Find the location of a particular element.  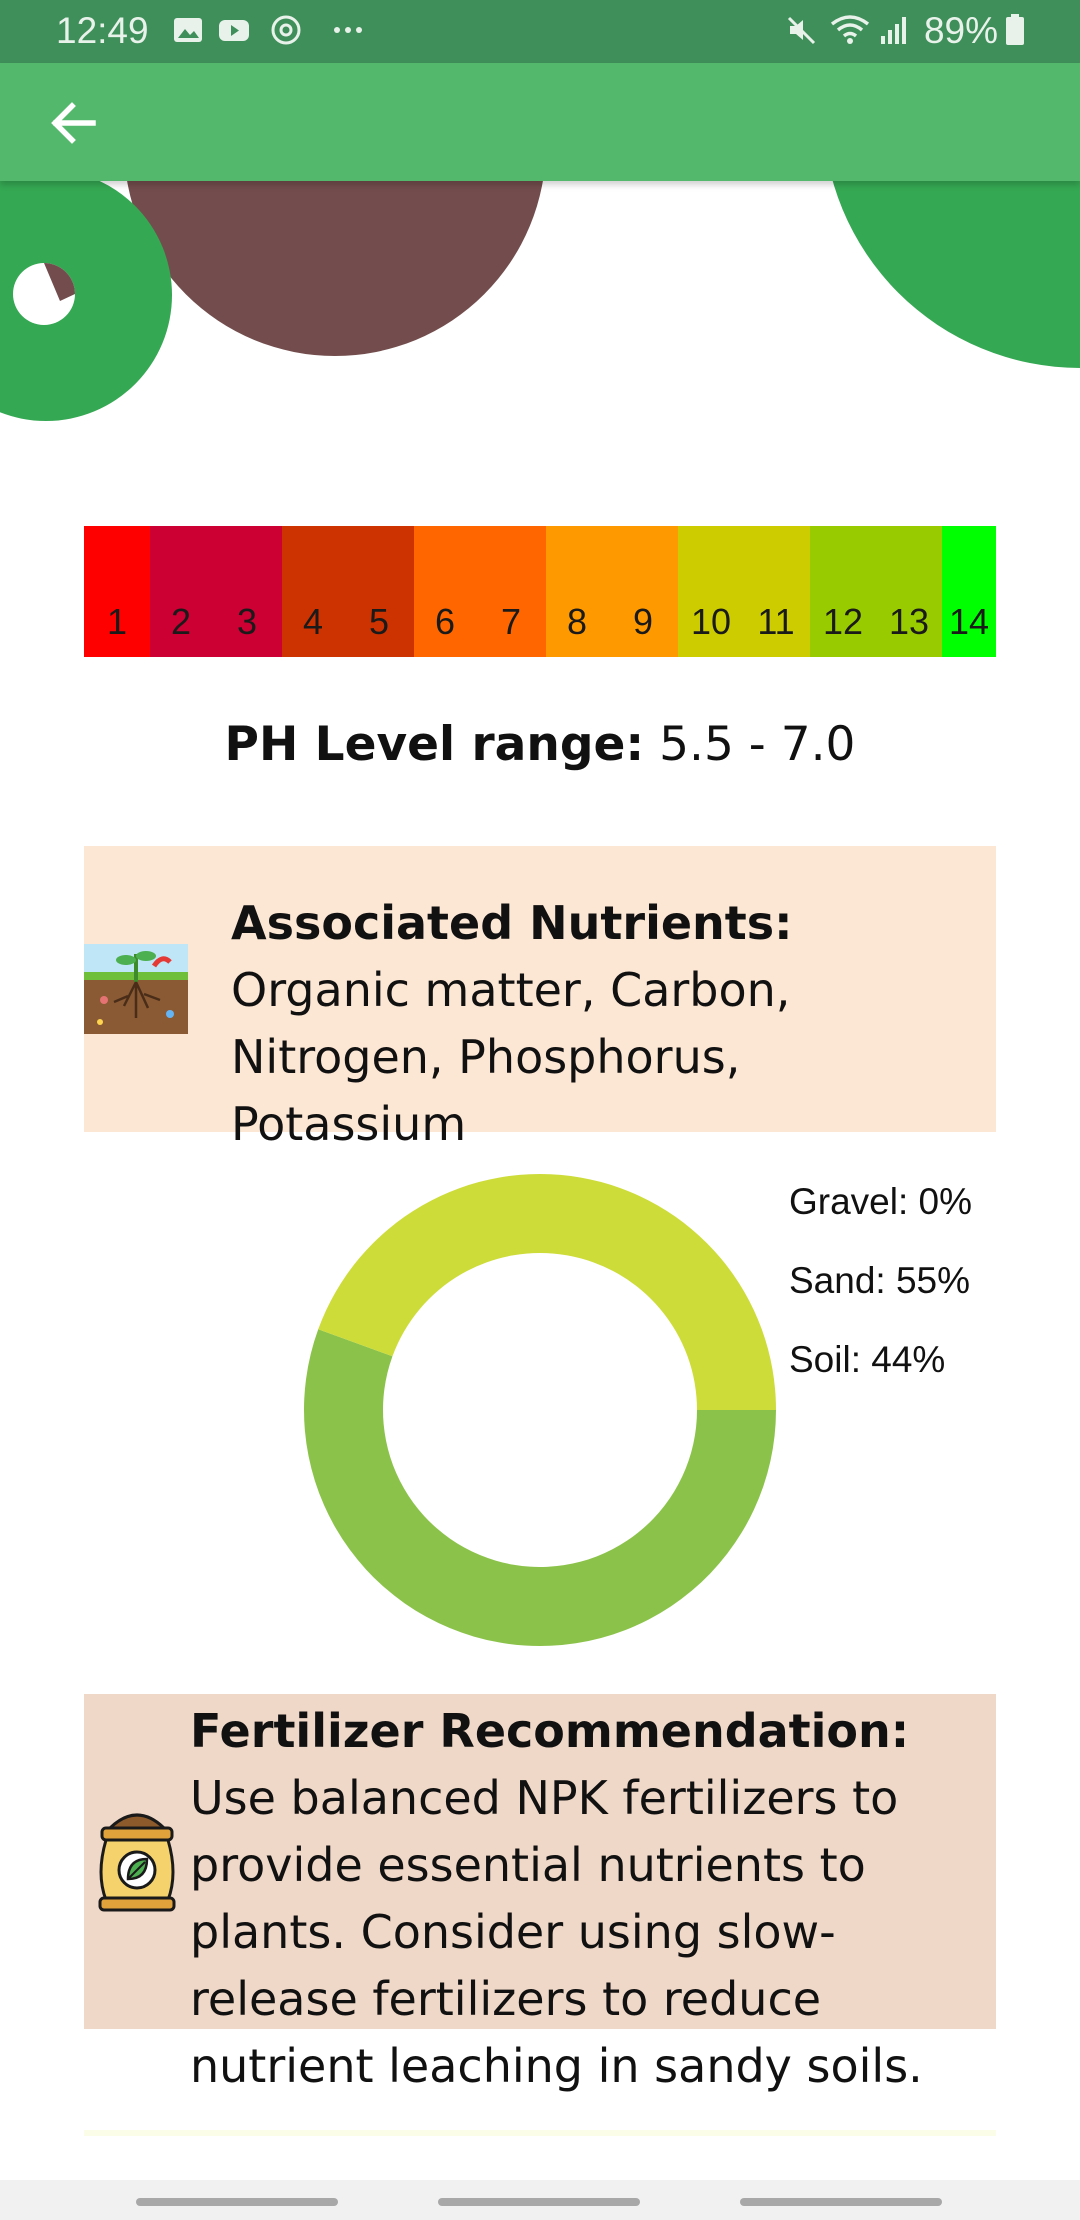

battery-icon is located at coordinates (1015, 29).